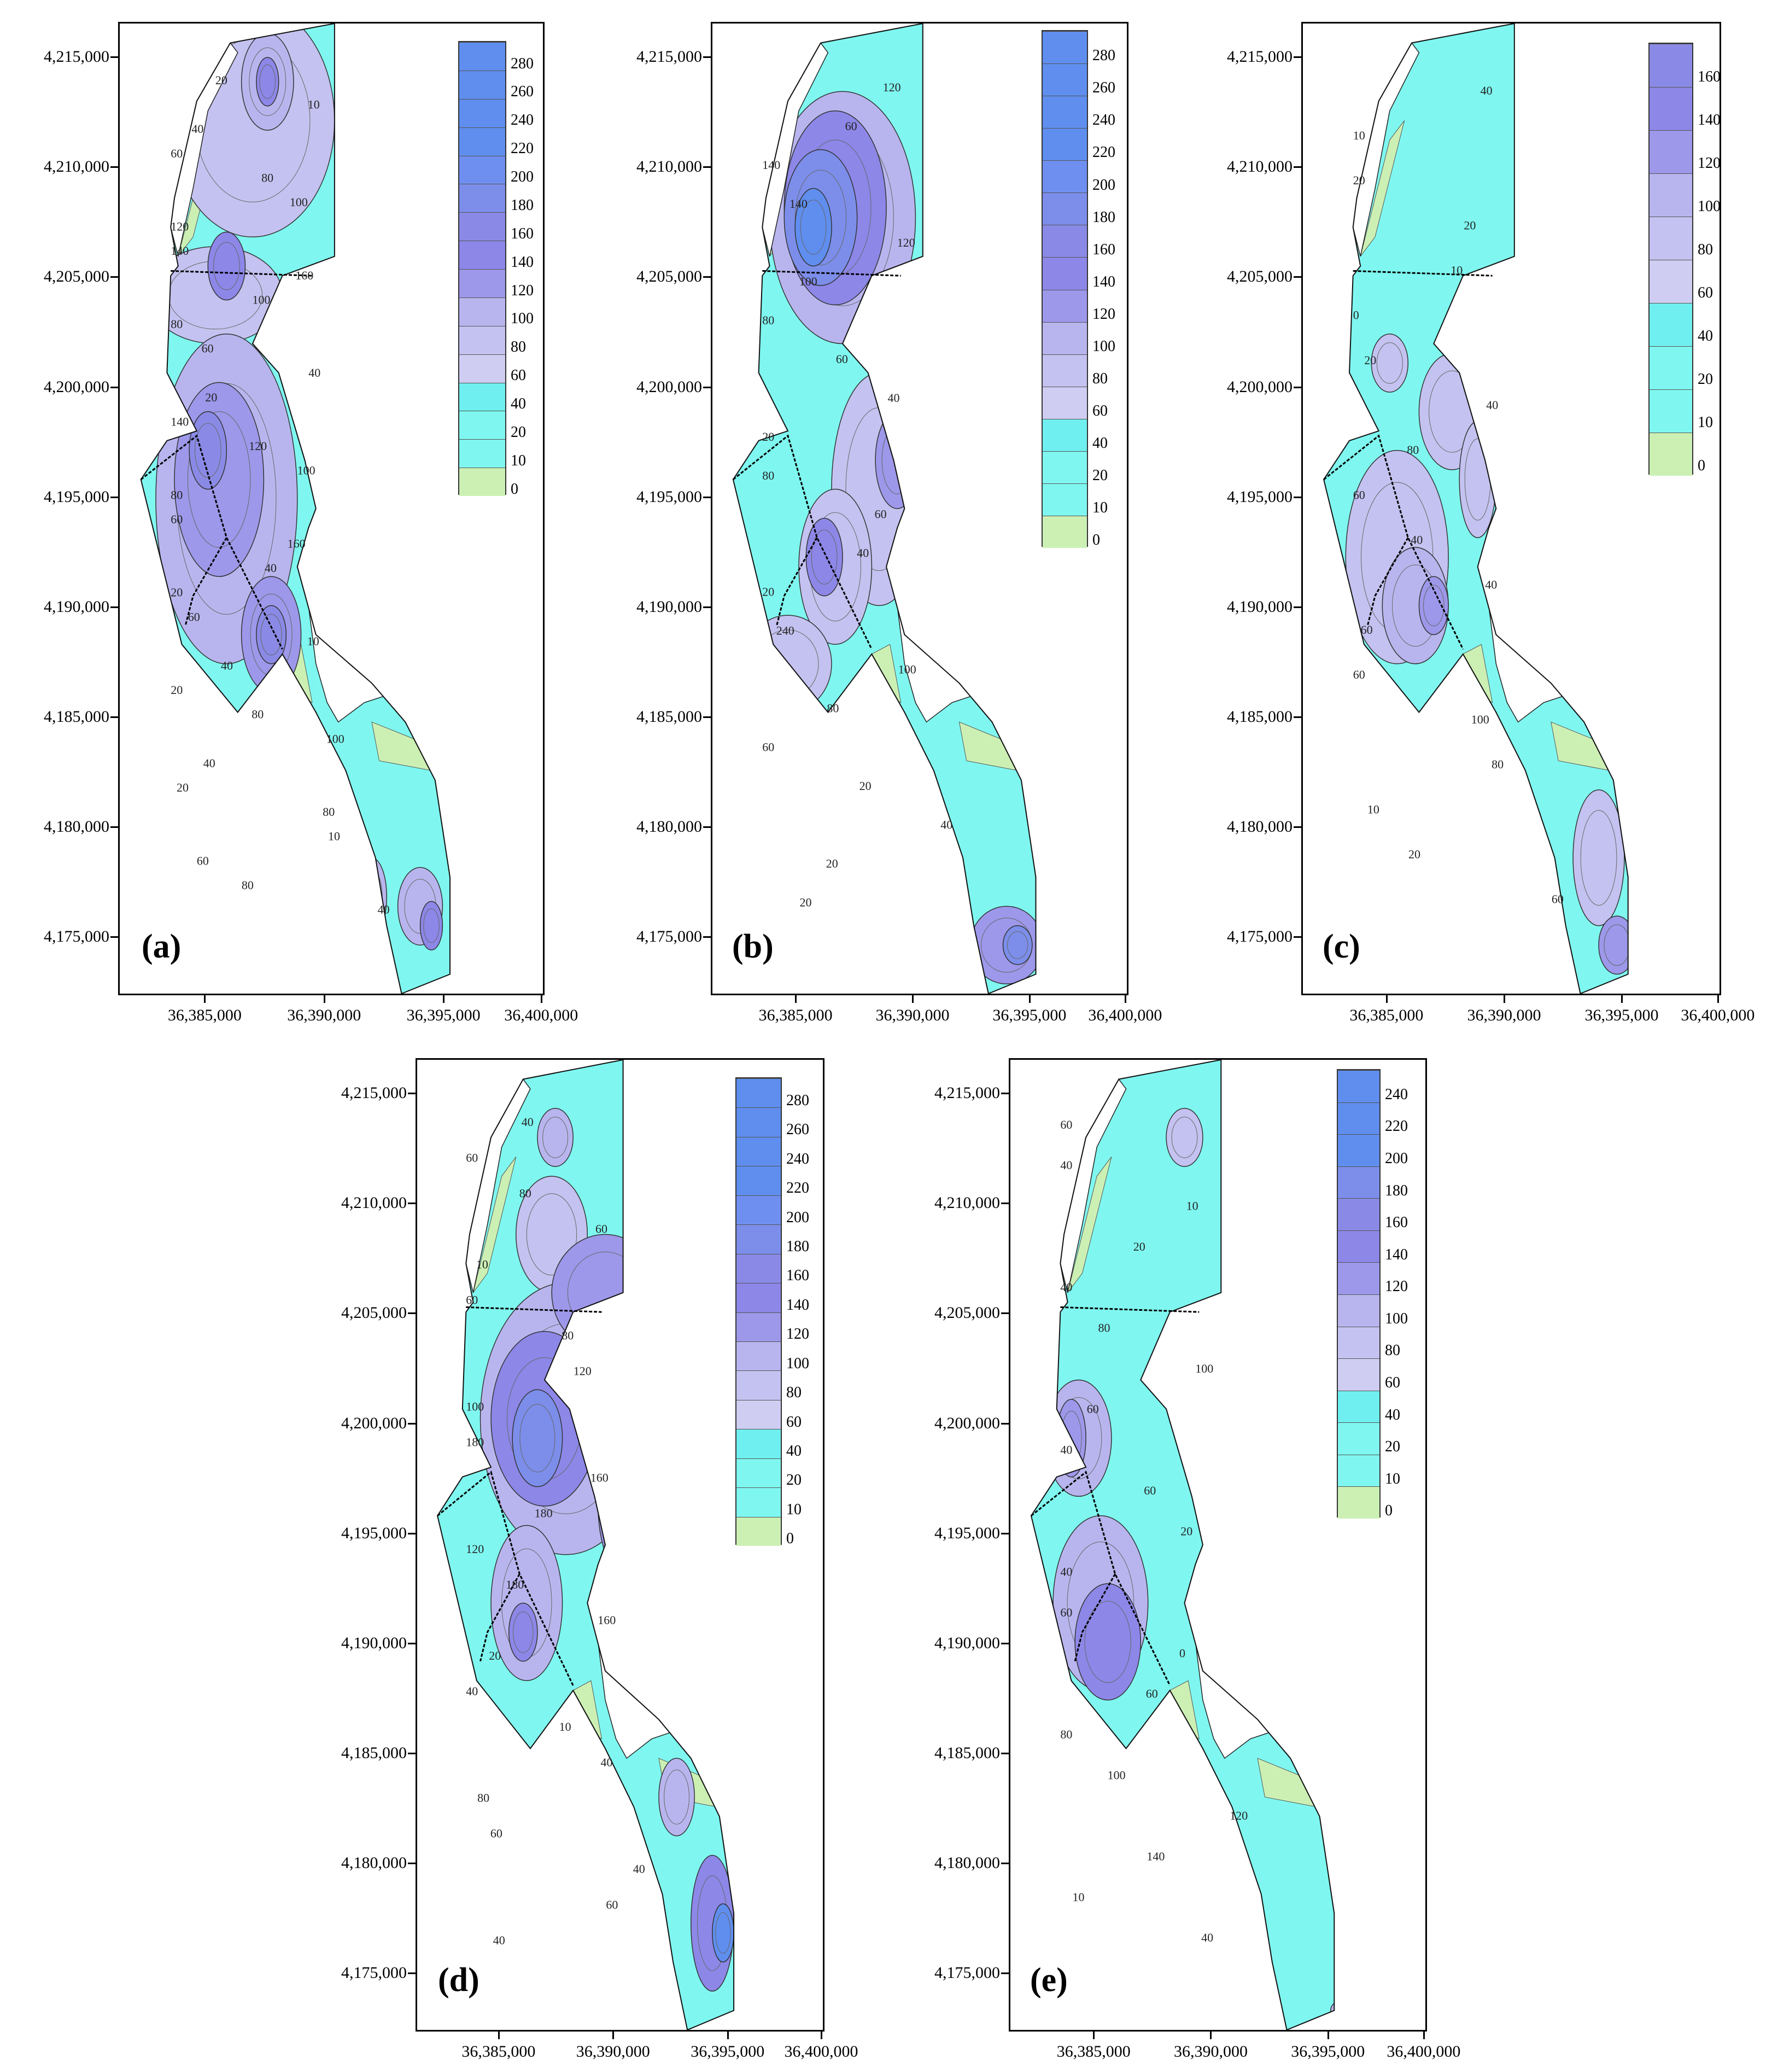 This screenshot has height=2072, width=1772. Describe the element at coordinates (518, 403) in the screenshot. I see `legend-value: 40` at that location.